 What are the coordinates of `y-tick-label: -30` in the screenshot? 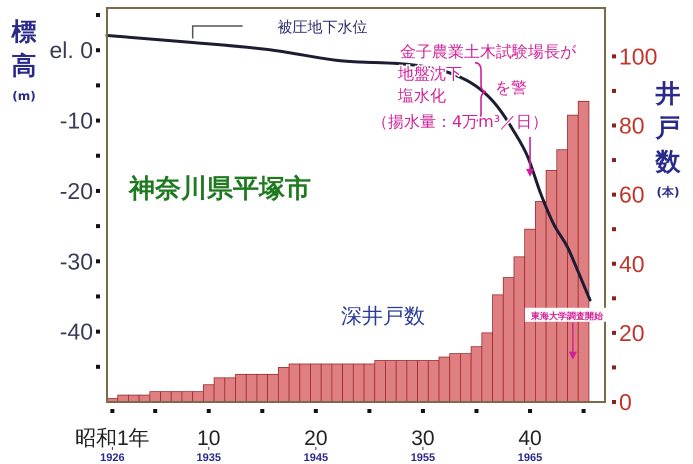 It's located at (76, 261).